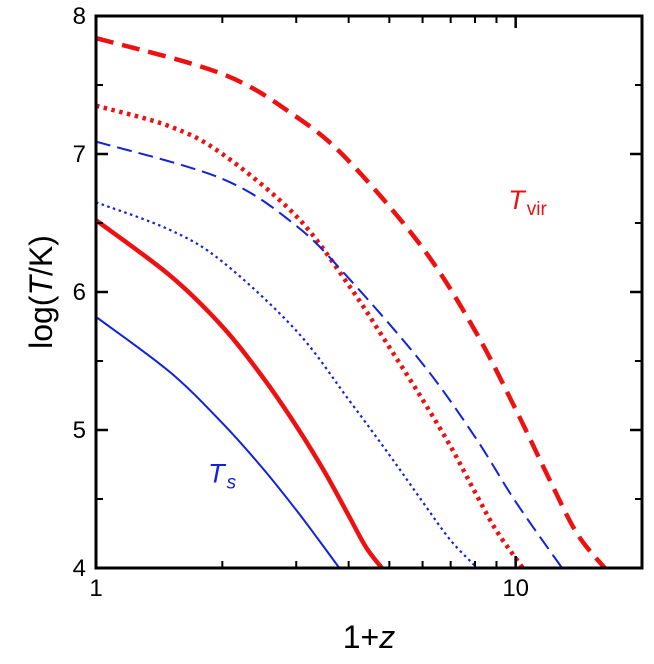 The image size is (654, 664). What do you see at coordinates (515, 588) in the screenshot?
I see `x-tick-label: 10` at bounding box center [515, 588].